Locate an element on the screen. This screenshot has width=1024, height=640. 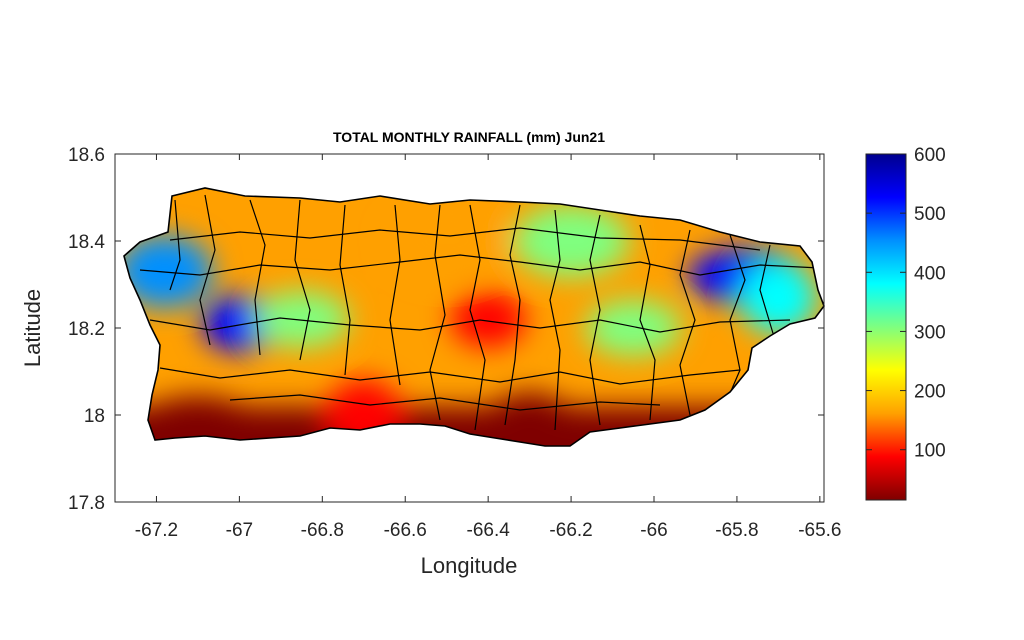
y-tick-label: 17.8 is located at coordinates (86, 503).